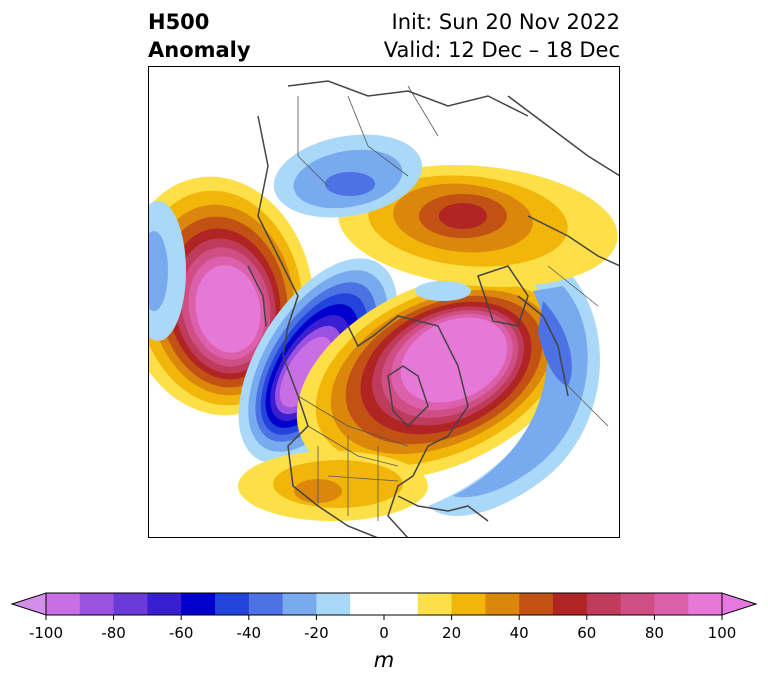 This screenshot has height=684, width=768. I want to click on colorbar-swatches, so click(384, 604).